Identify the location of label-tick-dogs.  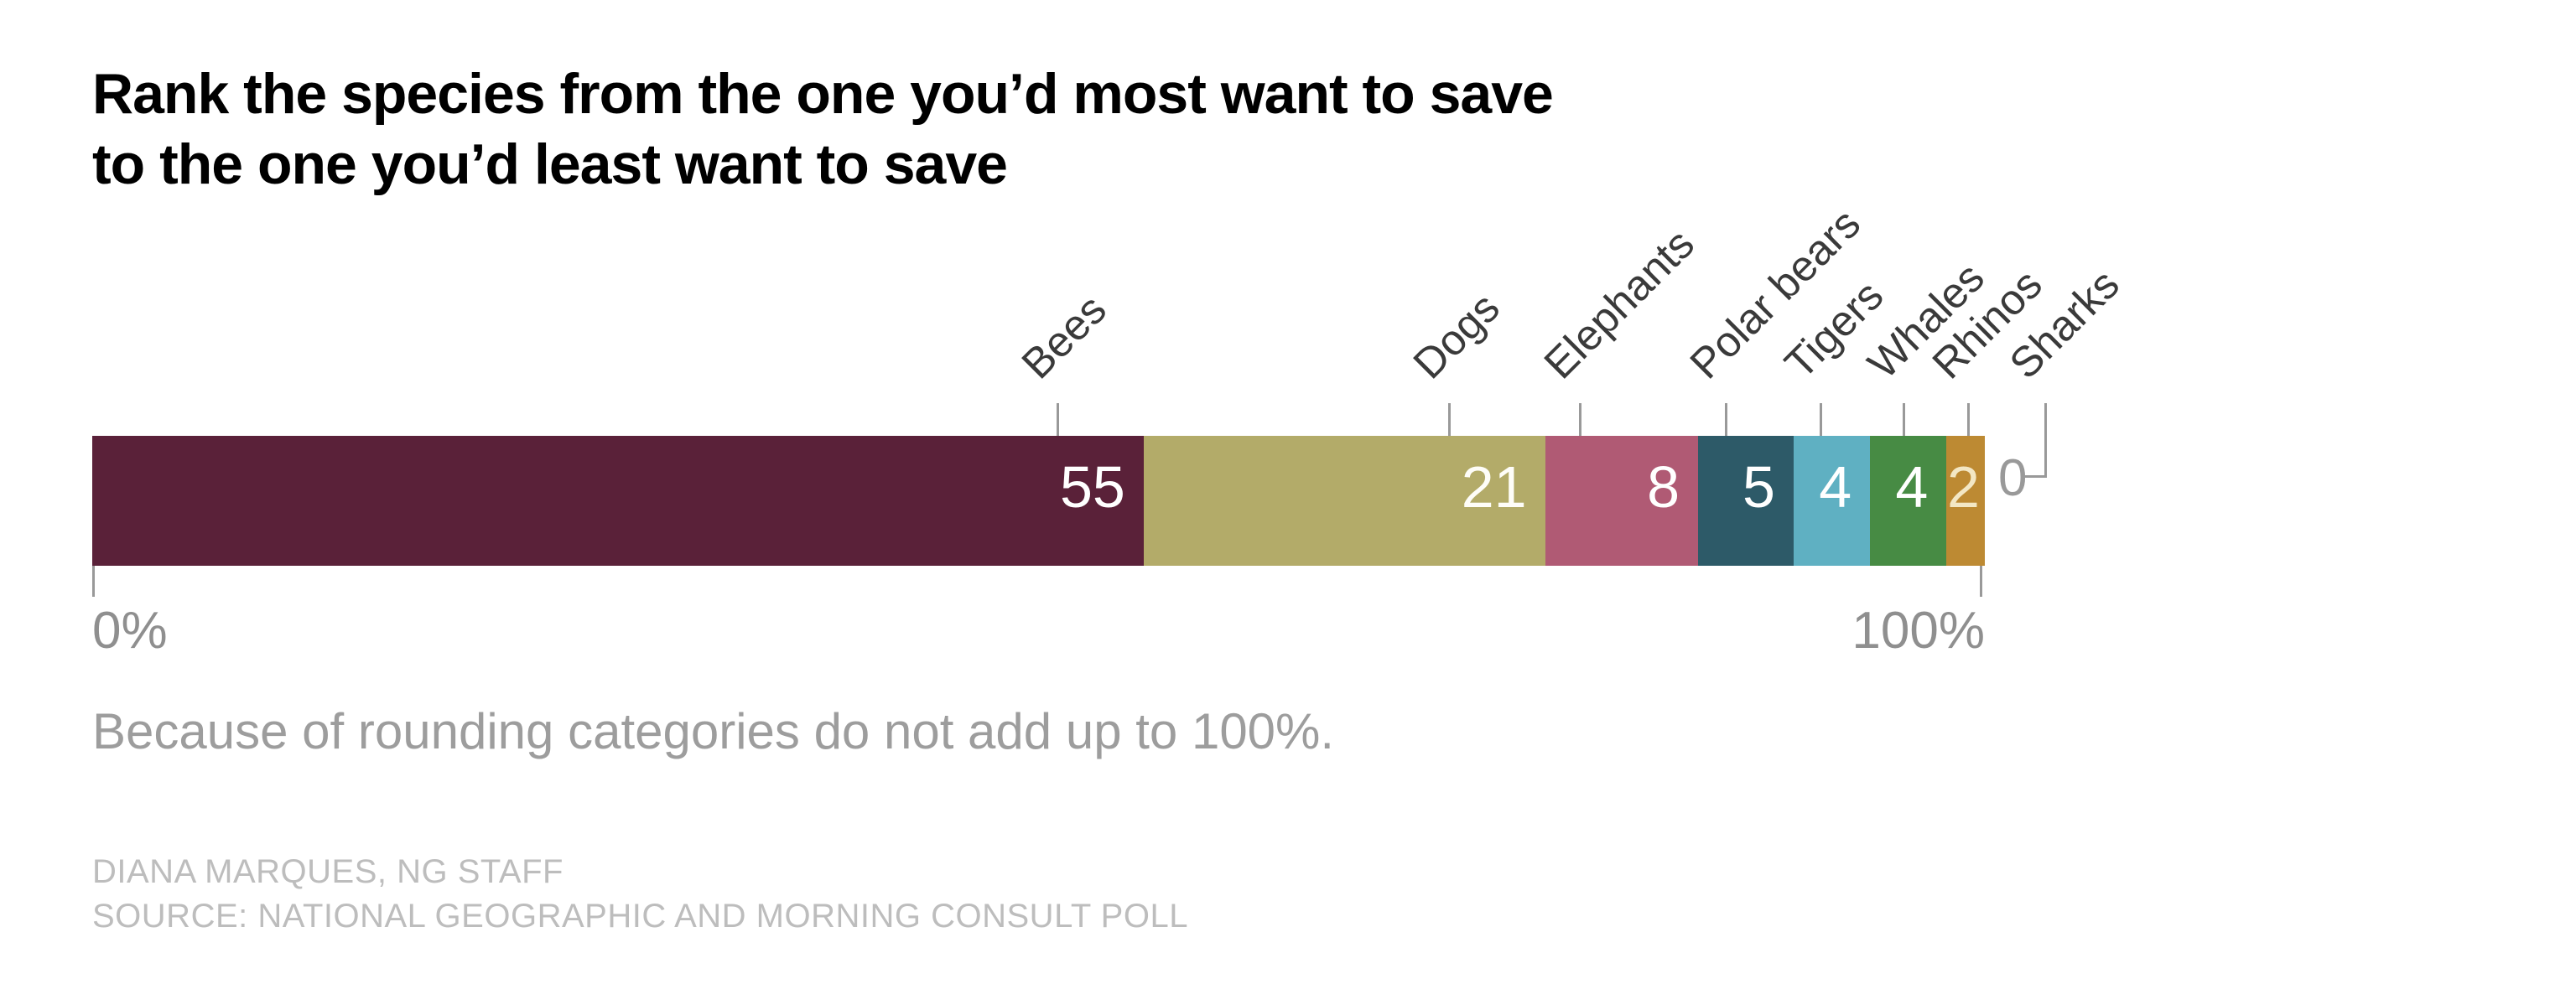
(1450, 419).